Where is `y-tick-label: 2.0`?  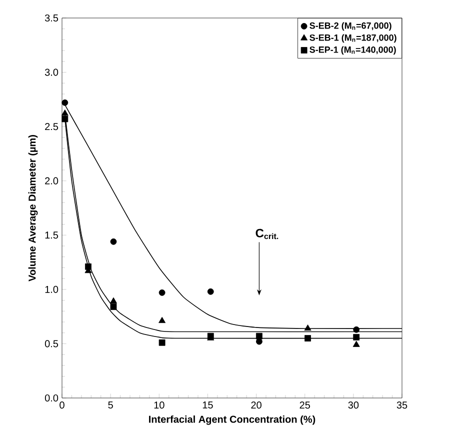 y-tick-label: 2.0 is located at coordinates (51, 180).